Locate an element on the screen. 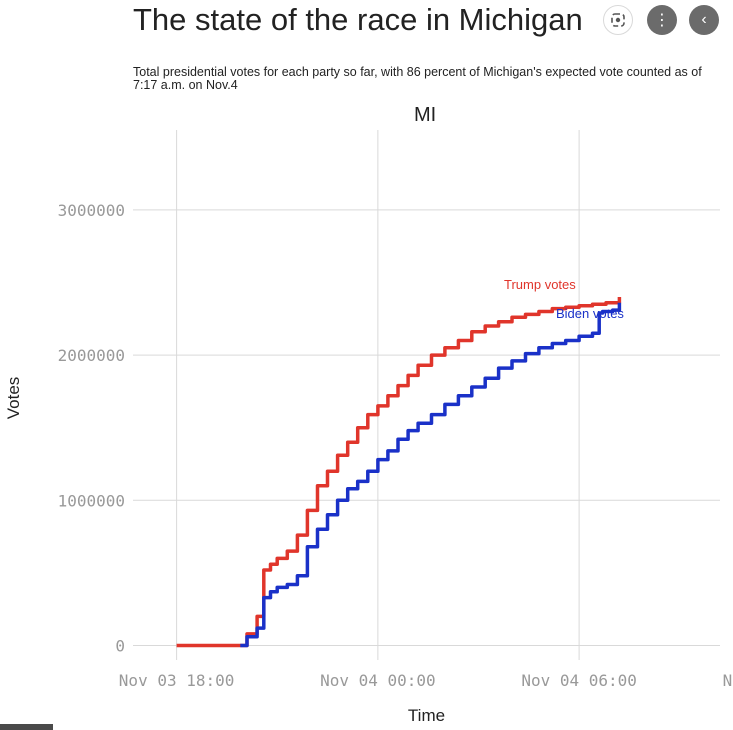 The width and height of the screenshot is (733, 730). page-title: The state of the race in Michigan is located at coordinates (358, 19).